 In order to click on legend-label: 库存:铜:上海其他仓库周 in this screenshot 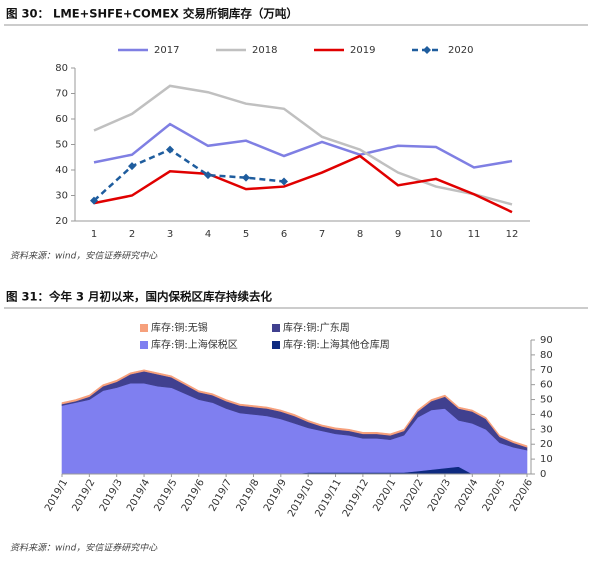, I will do `click(336, 344)`.